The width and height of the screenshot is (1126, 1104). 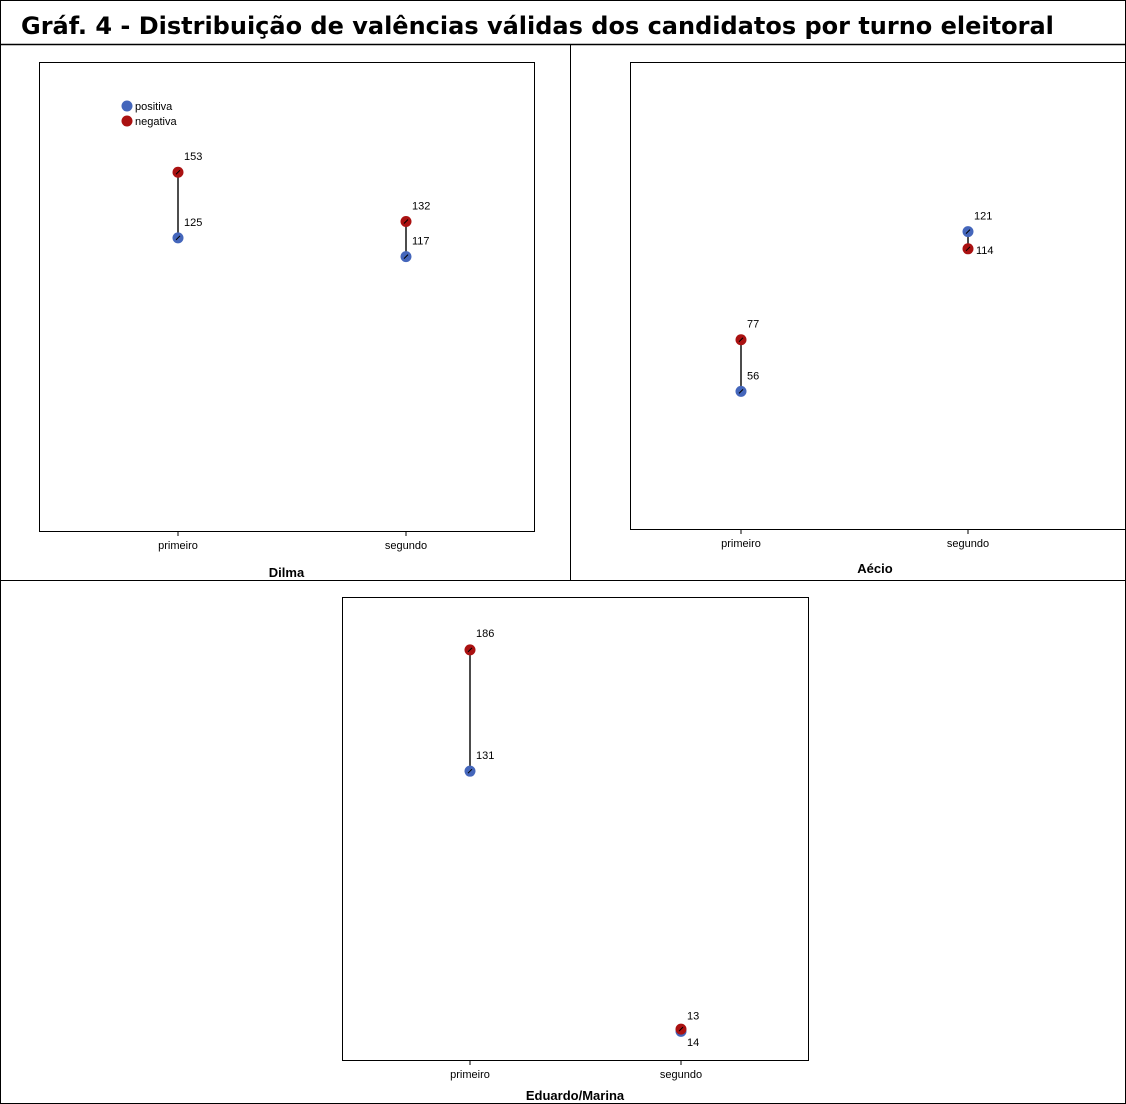 What do you see at coordinates (485, 634) in the screenshot?
I see `data-label: 186` at bounding box center [485, 634].